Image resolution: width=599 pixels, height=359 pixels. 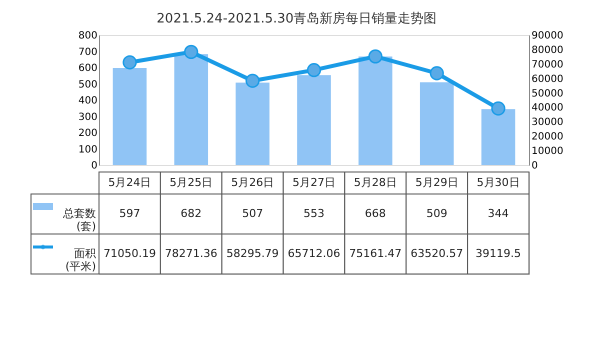 What do you see at coordinates (129, 253) in the screenshot?
I see `data-label: 71050.19` at bounding box center [129, 253].